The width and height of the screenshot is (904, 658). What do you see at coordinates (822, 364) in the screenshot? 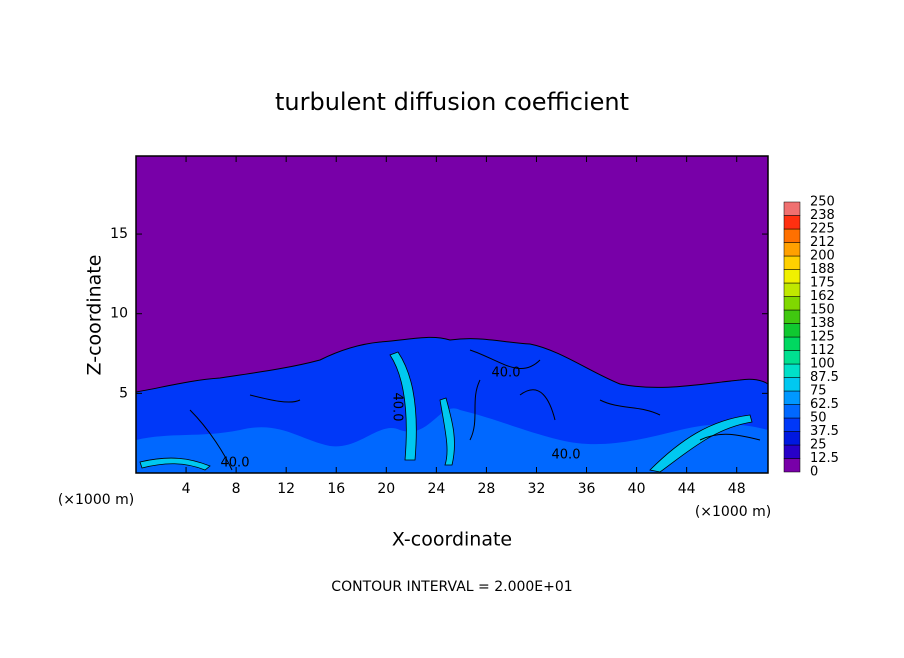
I see `colorbar-label: 100` at bounding box center [822, 364].